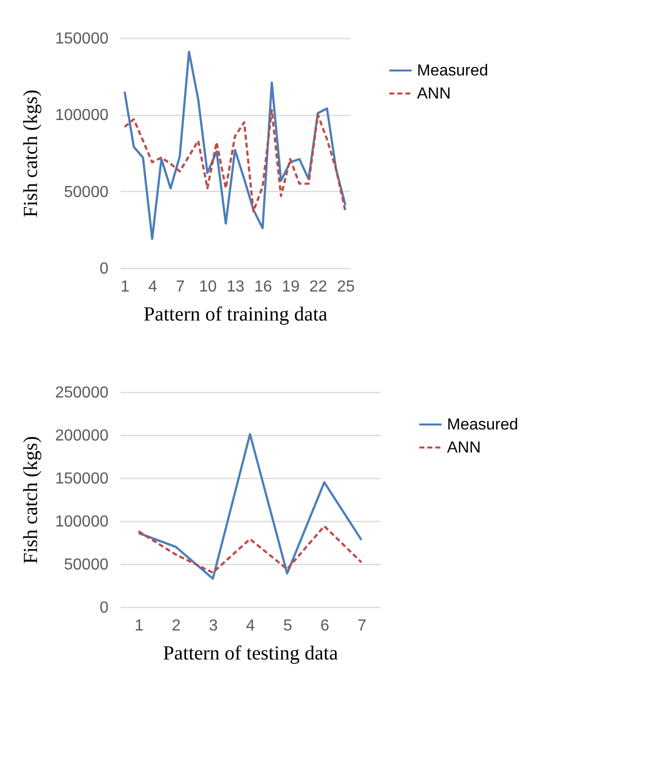 The image size is (667, 772). What do you see at coordinates (208, 287) in the screenshot?
I see `x-tick-label: 10` at bounding box center [208, 287].